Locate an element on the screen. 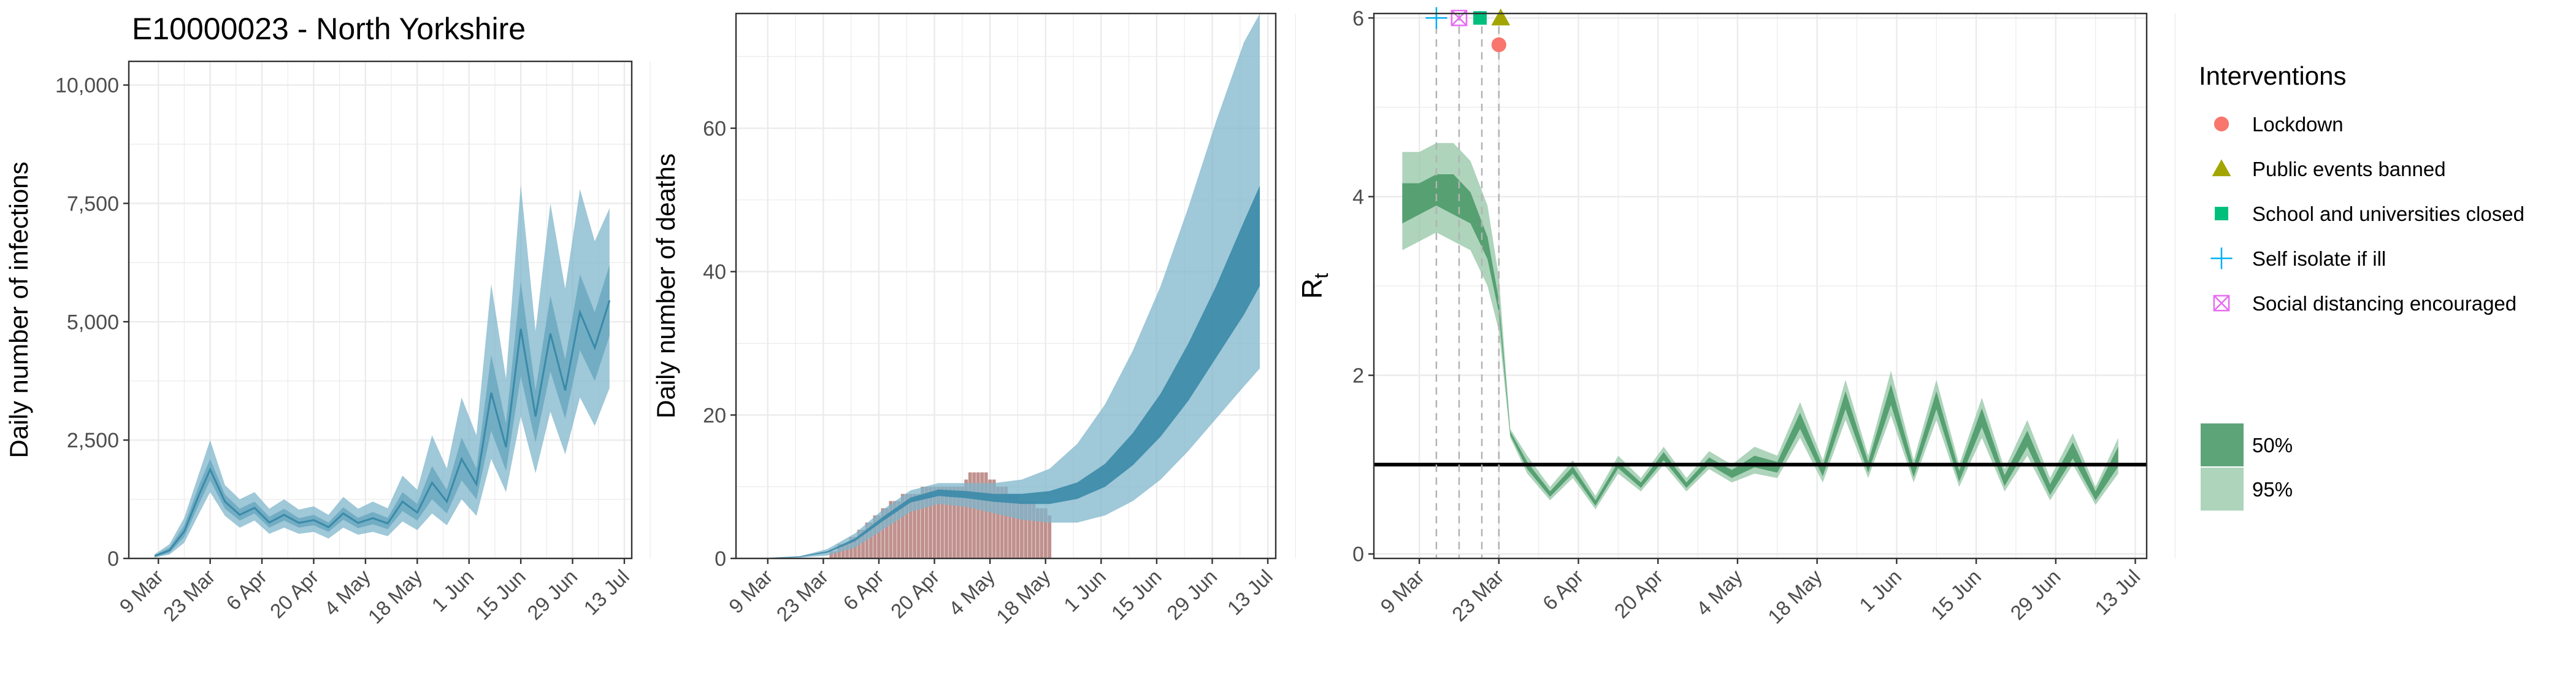 The height and width of the screenshot is (683, 2576). legend-boxx-icon is located at coordinates (2221, 303).